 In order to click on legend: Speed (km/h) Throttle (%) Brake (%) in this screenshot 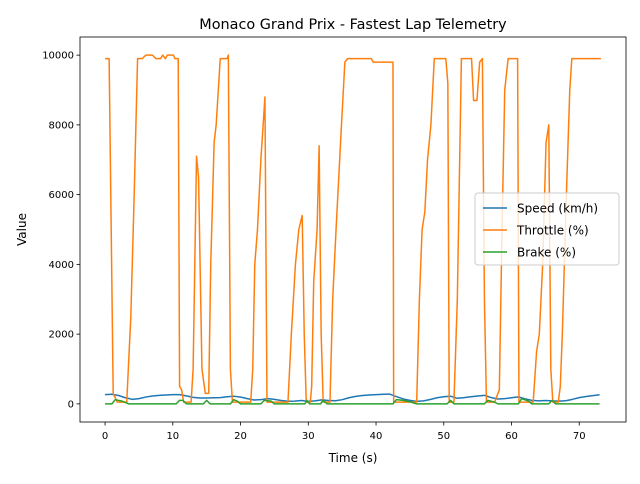, I will do `click(547, 229)`.